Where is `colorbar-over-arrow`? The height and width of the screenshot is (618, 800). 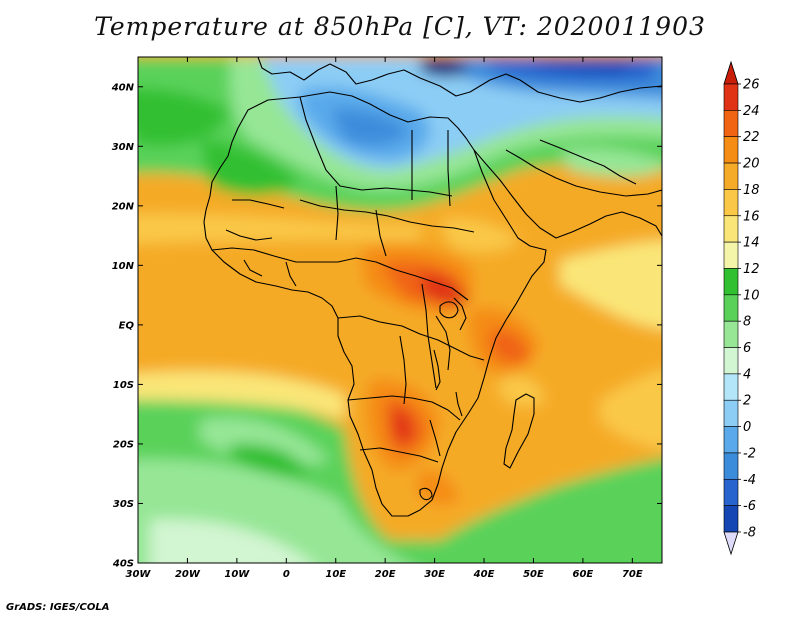
colorbar-over-arrow is located at coordinates (731, 72).